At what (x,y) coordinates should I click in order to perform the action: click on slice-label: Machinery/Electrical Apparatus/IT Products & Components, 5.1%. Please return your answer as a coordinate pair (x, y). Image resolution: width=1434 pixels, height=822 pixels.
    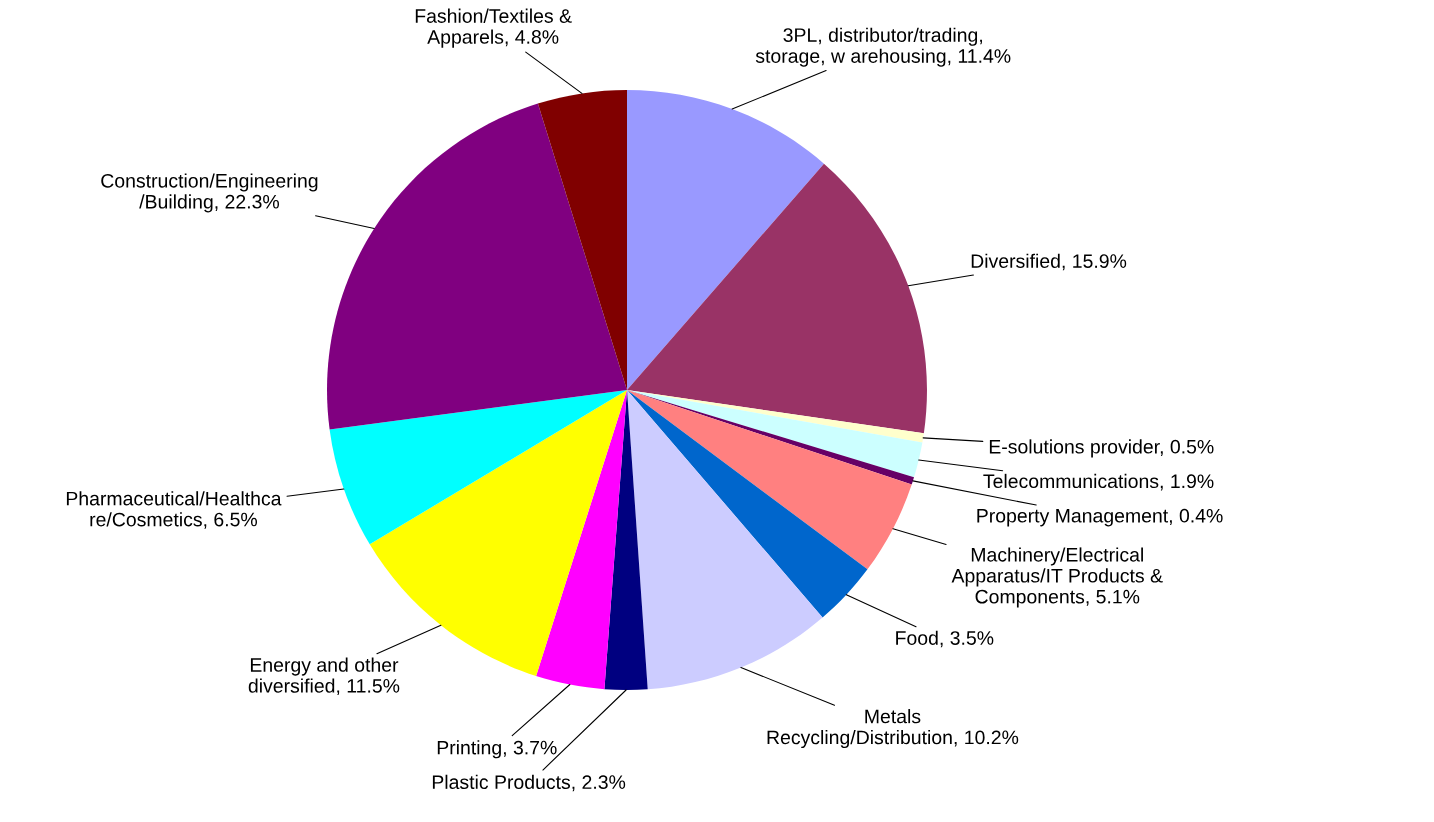
    Looking at the image, I should click on (1057, 577).